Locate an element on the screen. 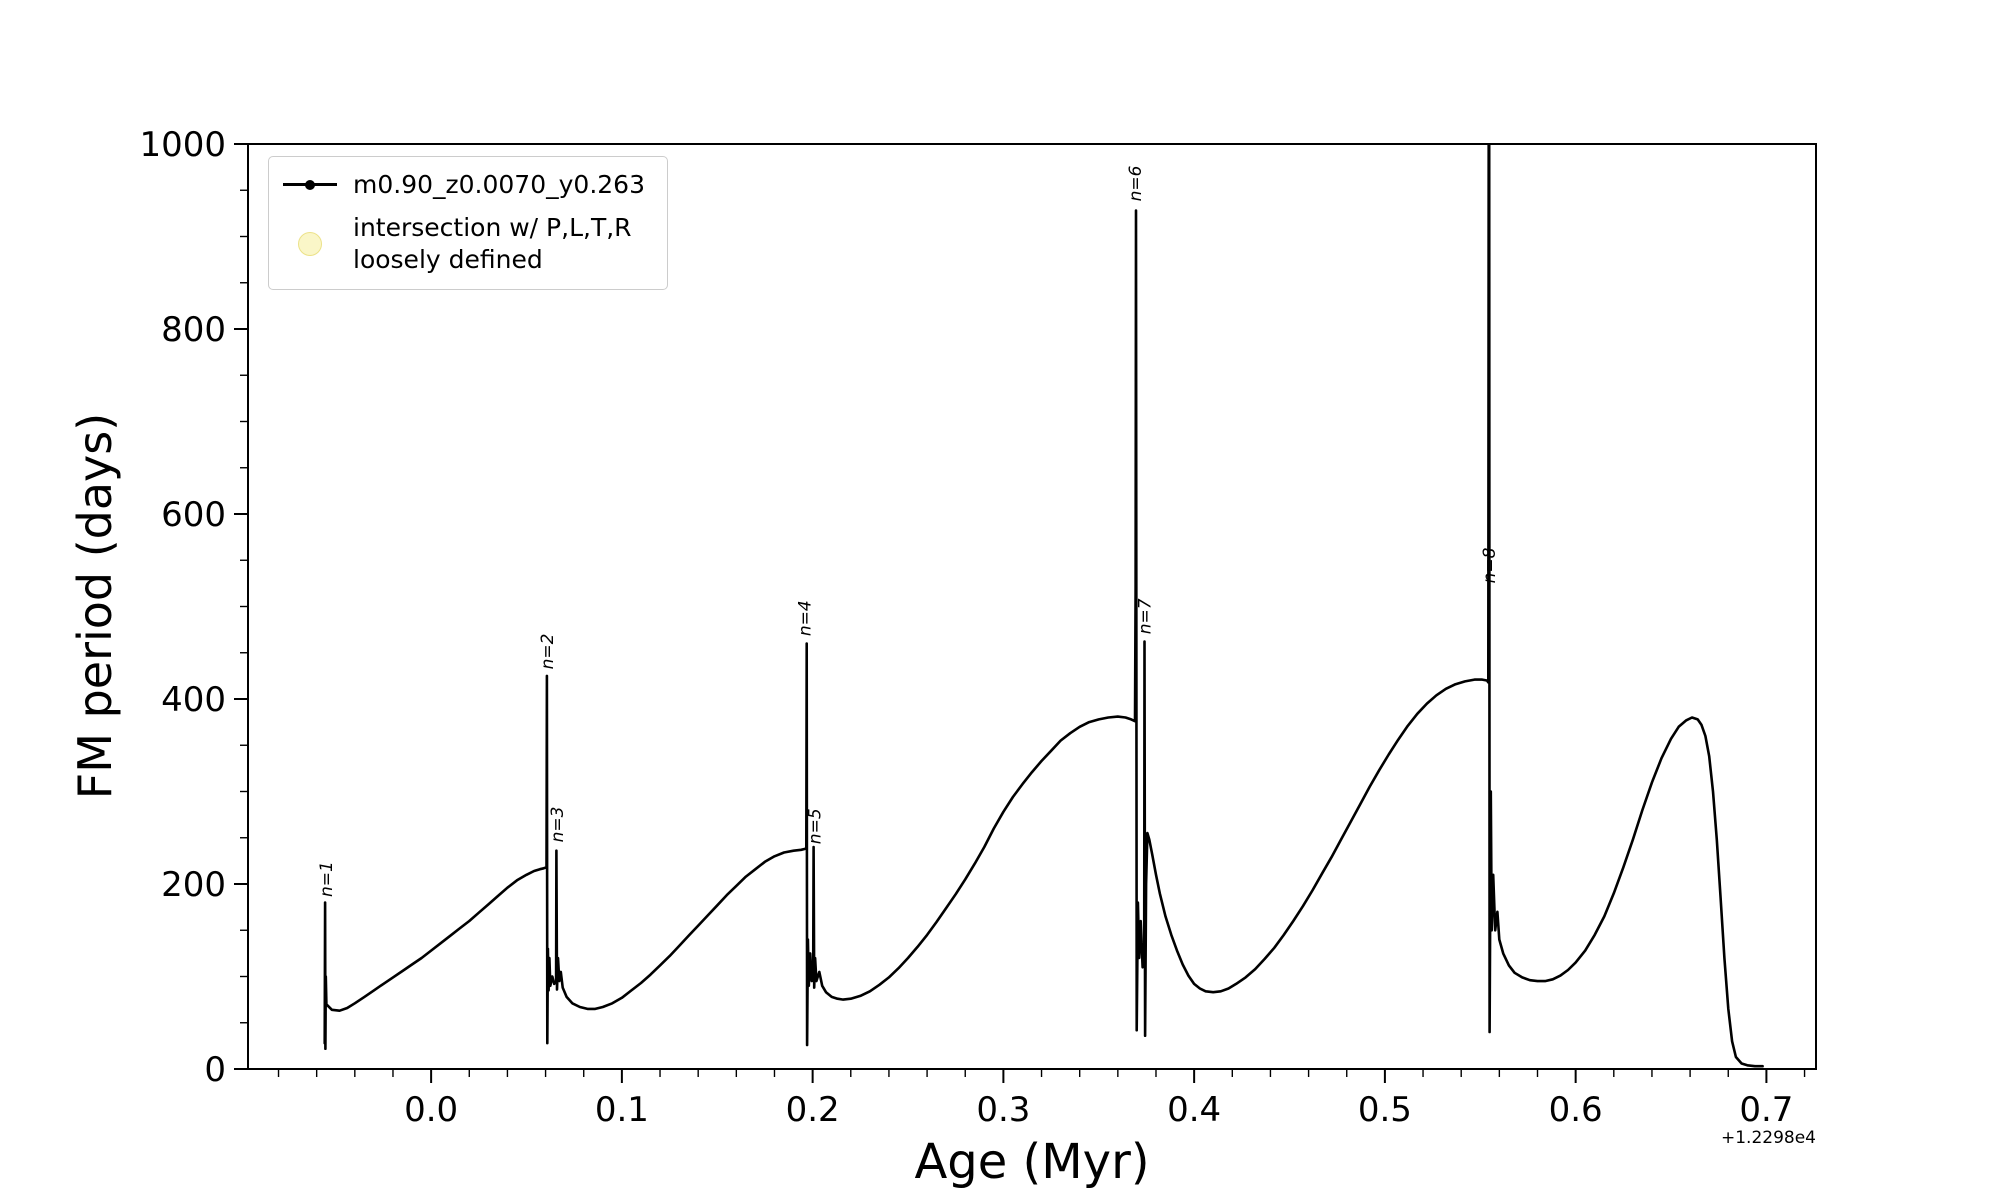  y-tick-label: 0 is located at coordinates (215, 1070).